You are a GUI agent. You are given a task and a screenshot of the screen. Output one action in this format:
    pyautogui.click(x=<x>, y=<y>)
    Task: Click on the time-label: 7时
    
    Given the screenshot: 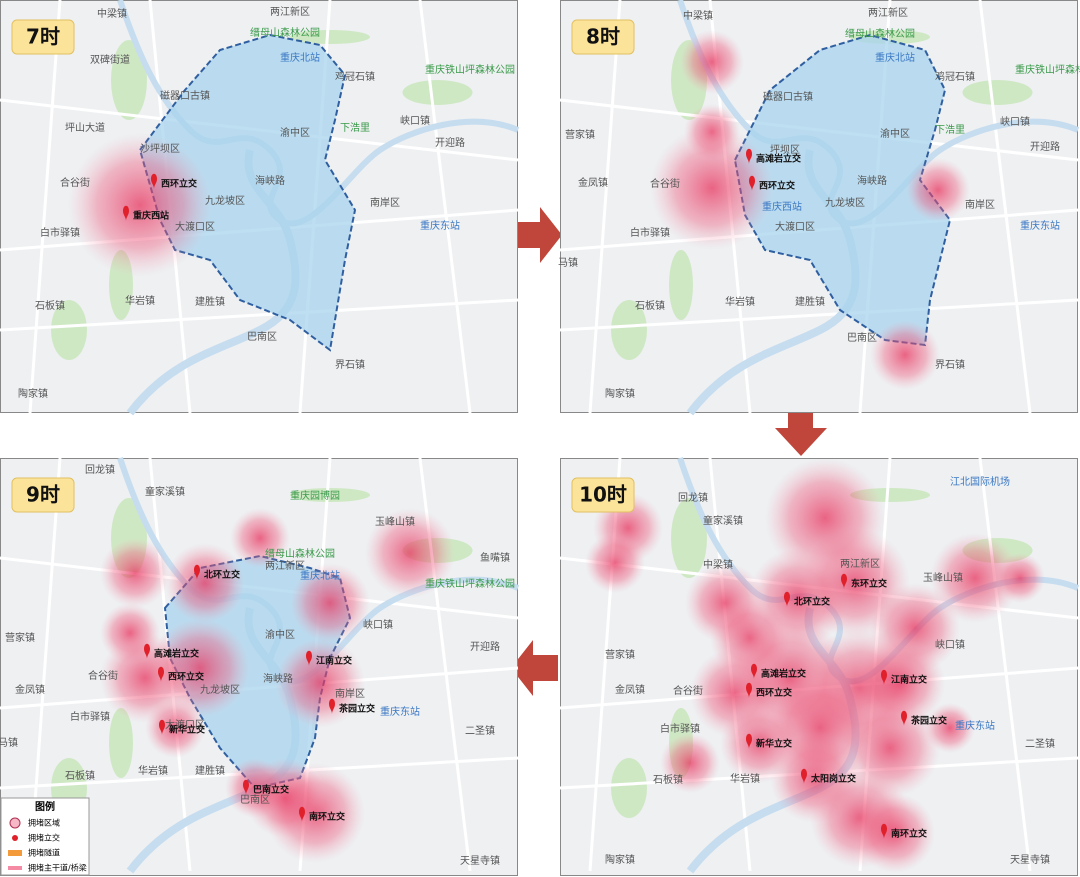 What is the action you would take?
    pyautogui.click(x=43, y=37)
    